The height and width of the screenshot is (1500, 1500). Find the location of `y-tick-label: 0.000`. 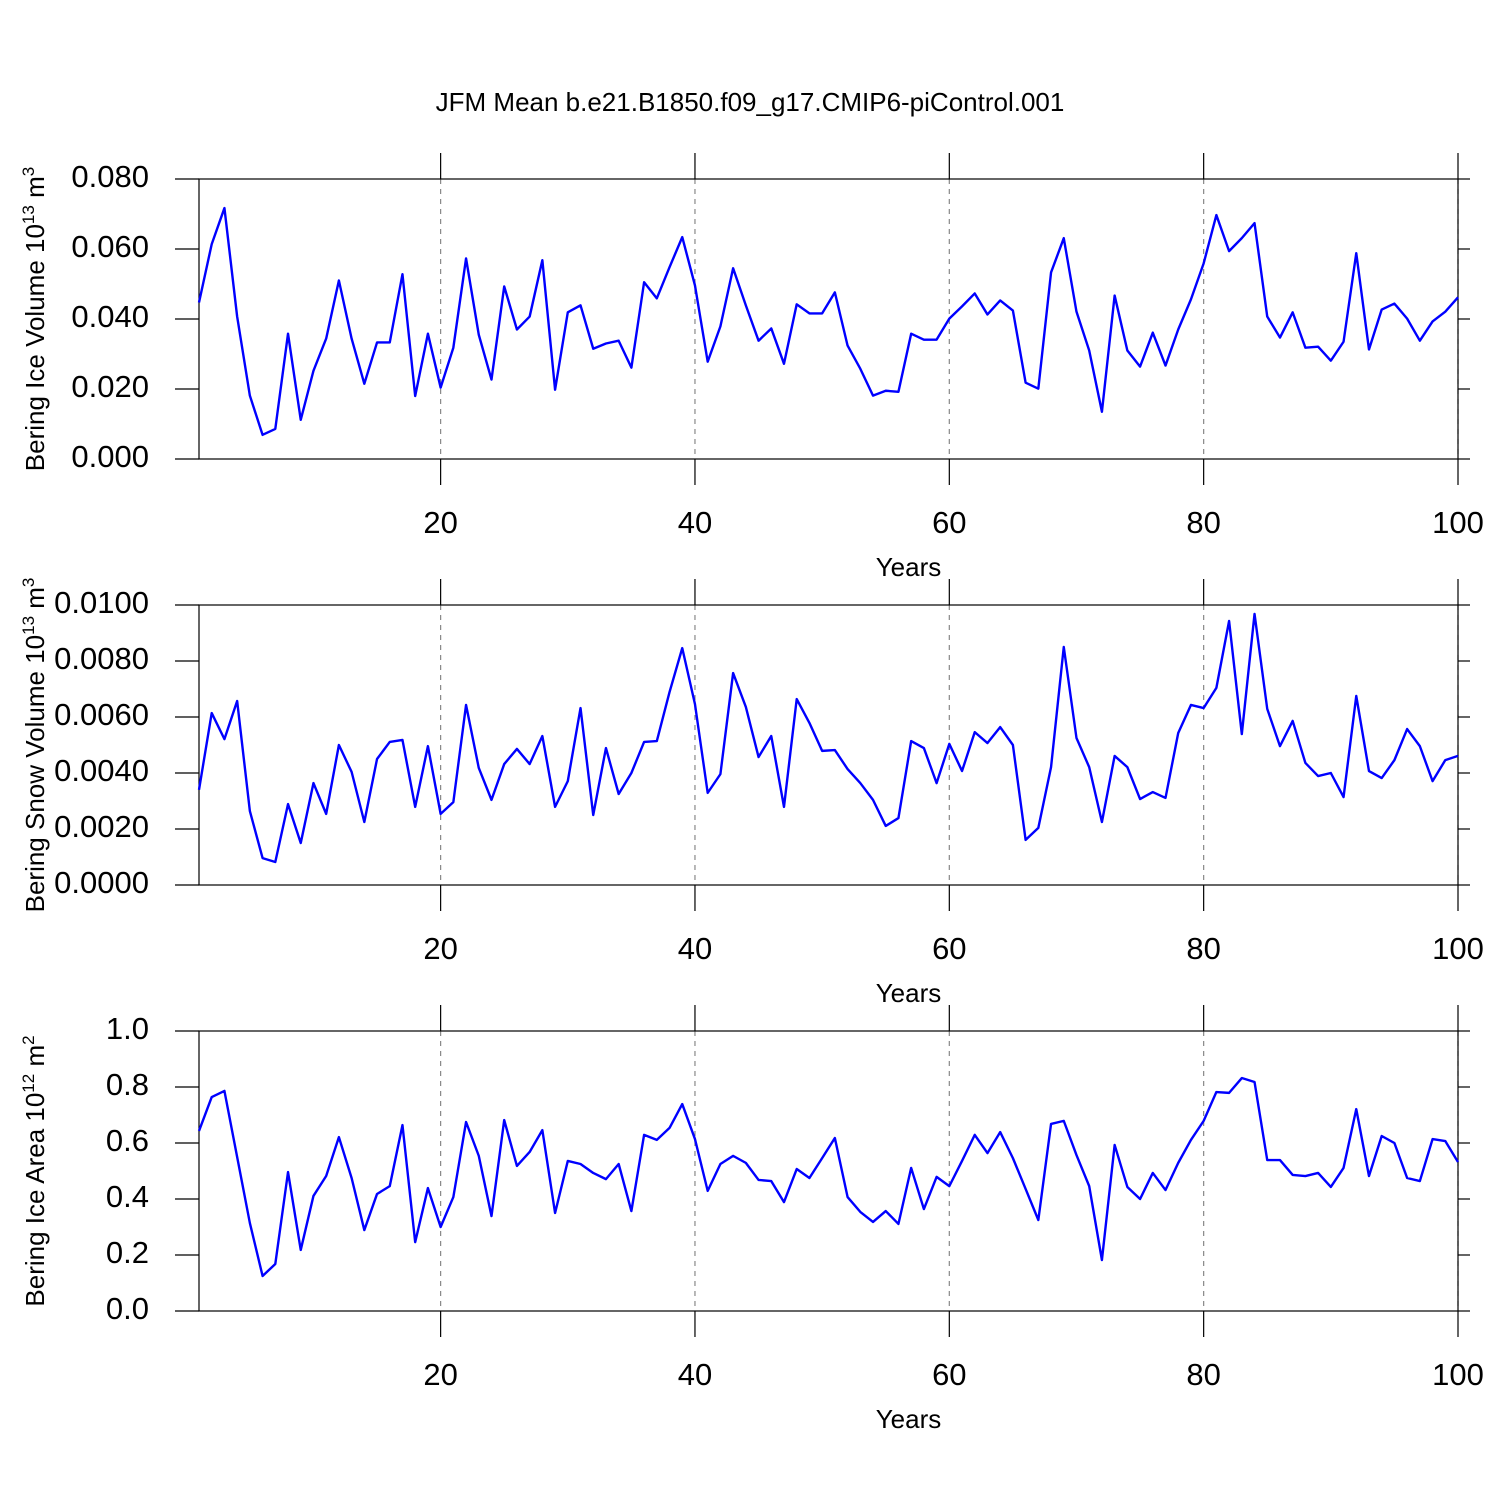

y-tick-label: 0.000 is located at coordinates (110, 456).